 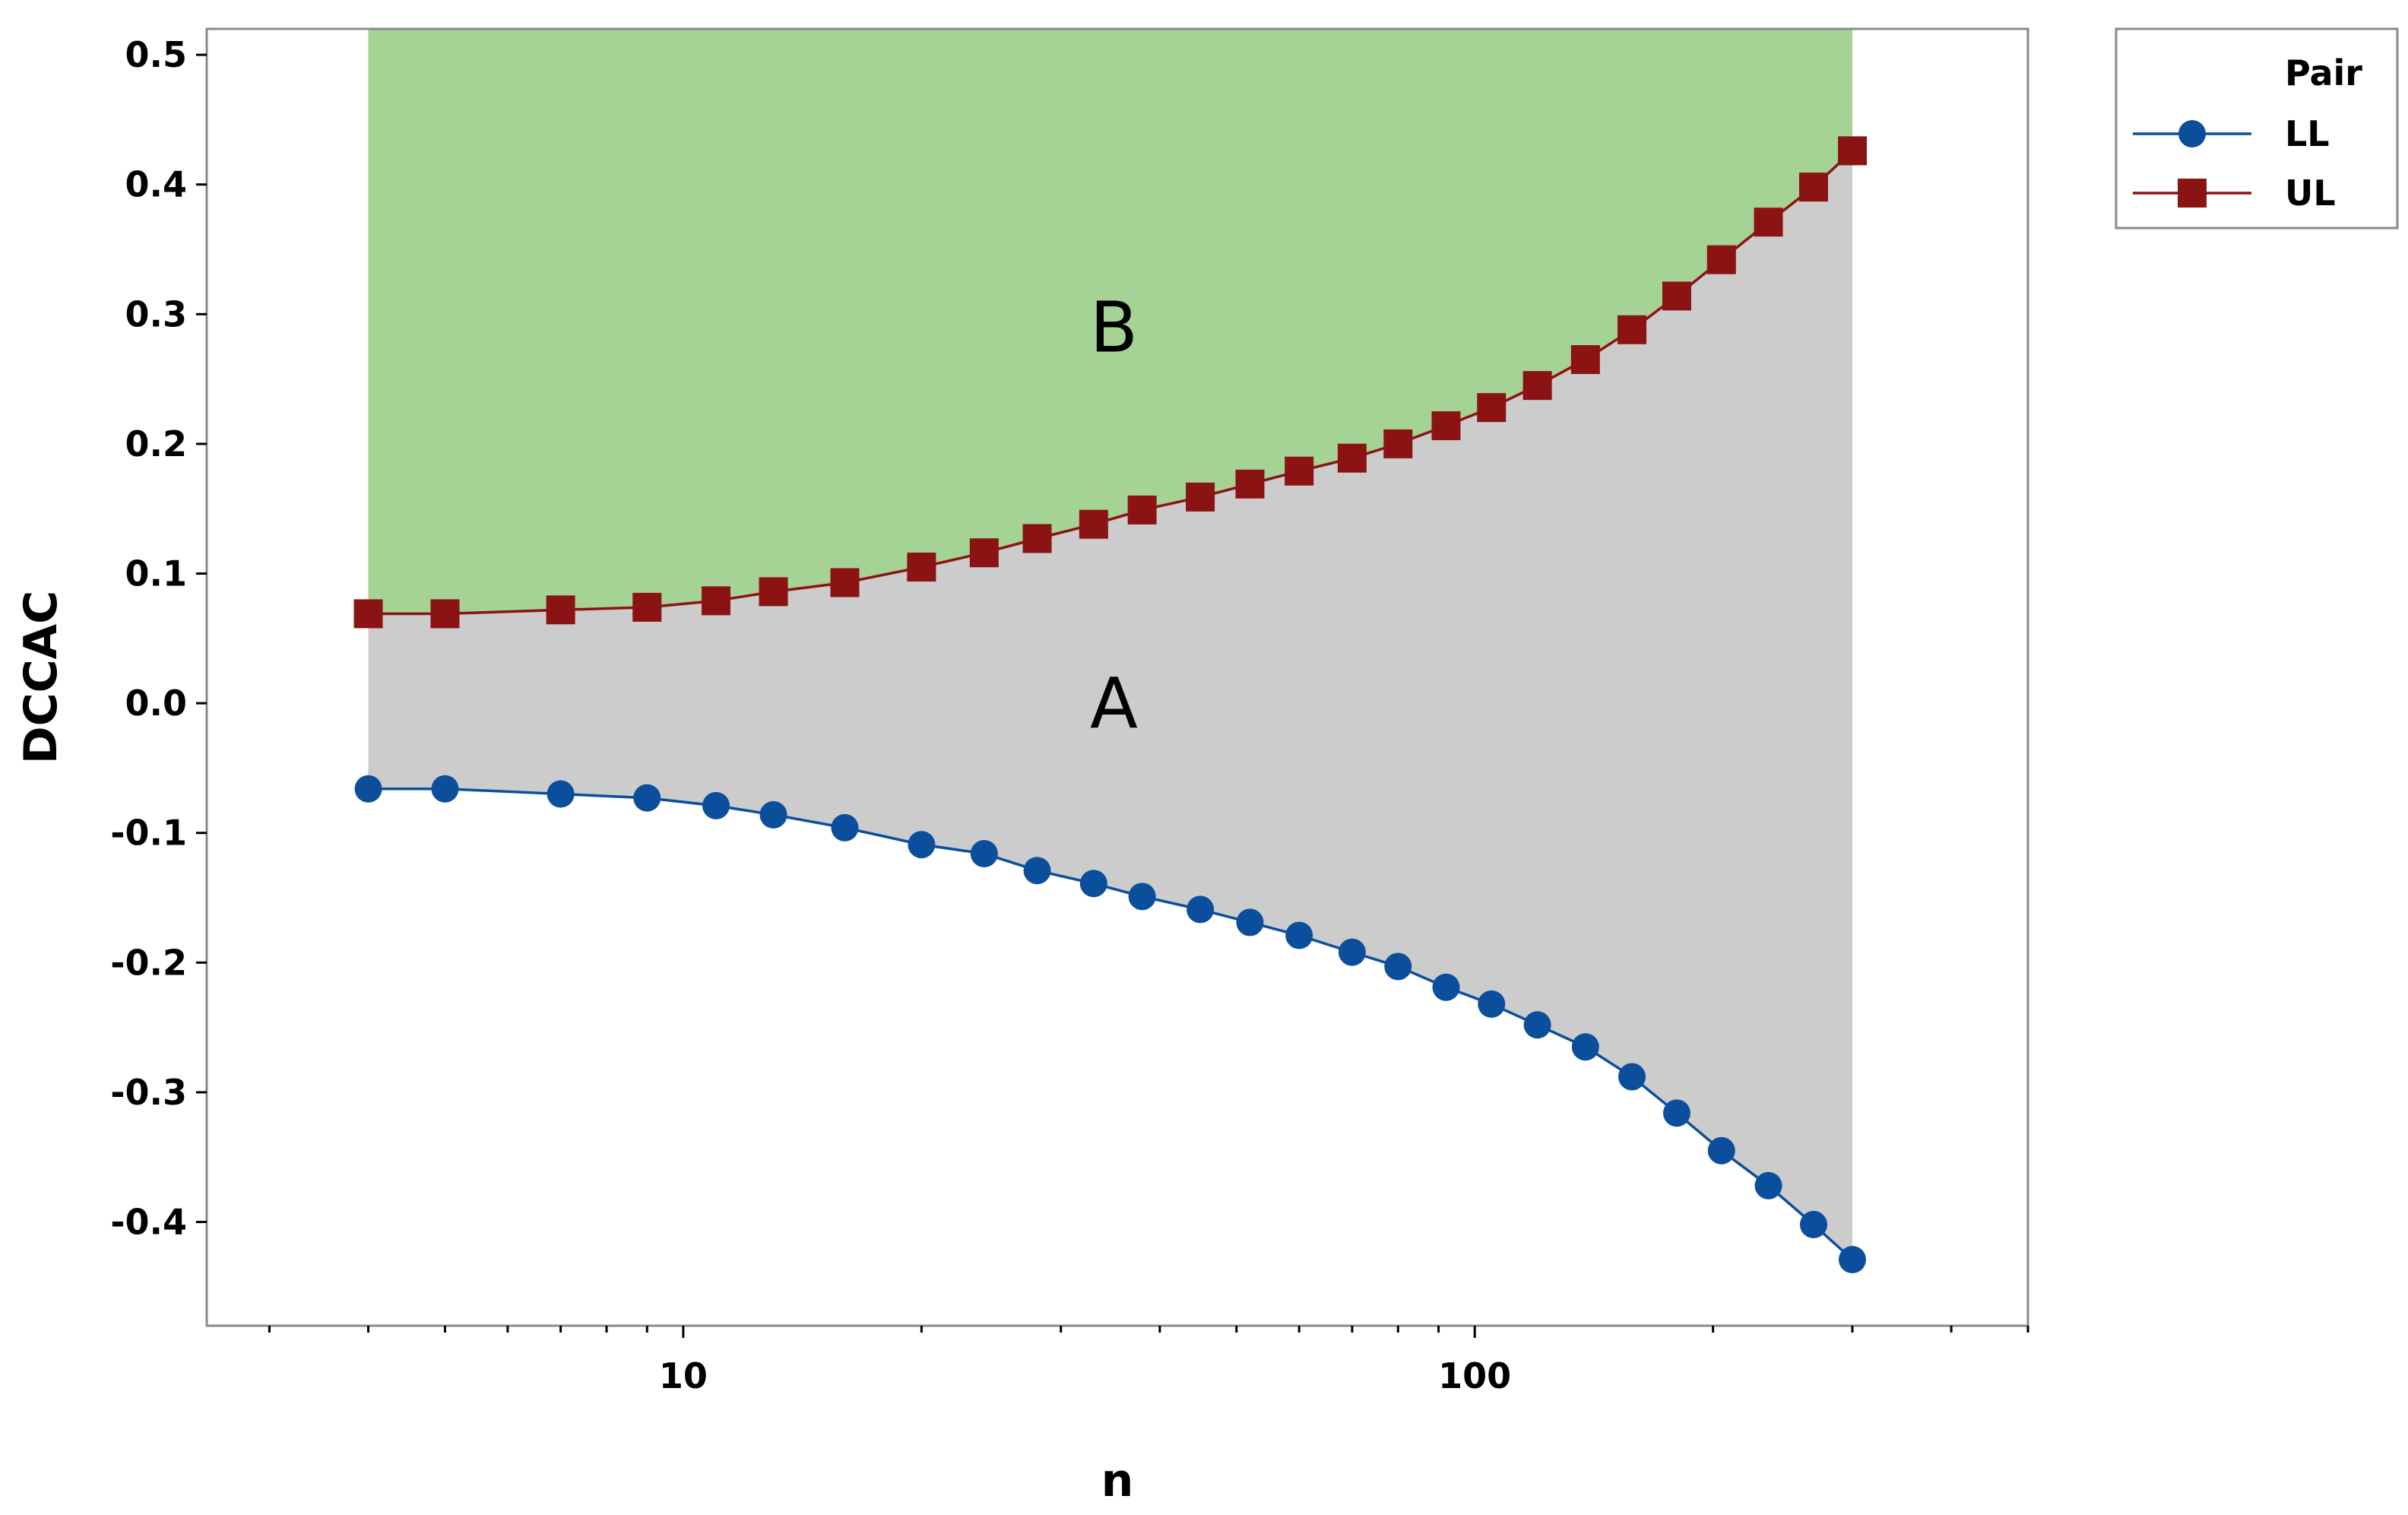 What do you see at coordinates (158, 638) in the screenshot?
I see `y-axis: 0.5 0.4 0.3 0.2 0.1 0.0 -0.1 -0.2 -0.3 -0.4` at bounding box center [158, 638].